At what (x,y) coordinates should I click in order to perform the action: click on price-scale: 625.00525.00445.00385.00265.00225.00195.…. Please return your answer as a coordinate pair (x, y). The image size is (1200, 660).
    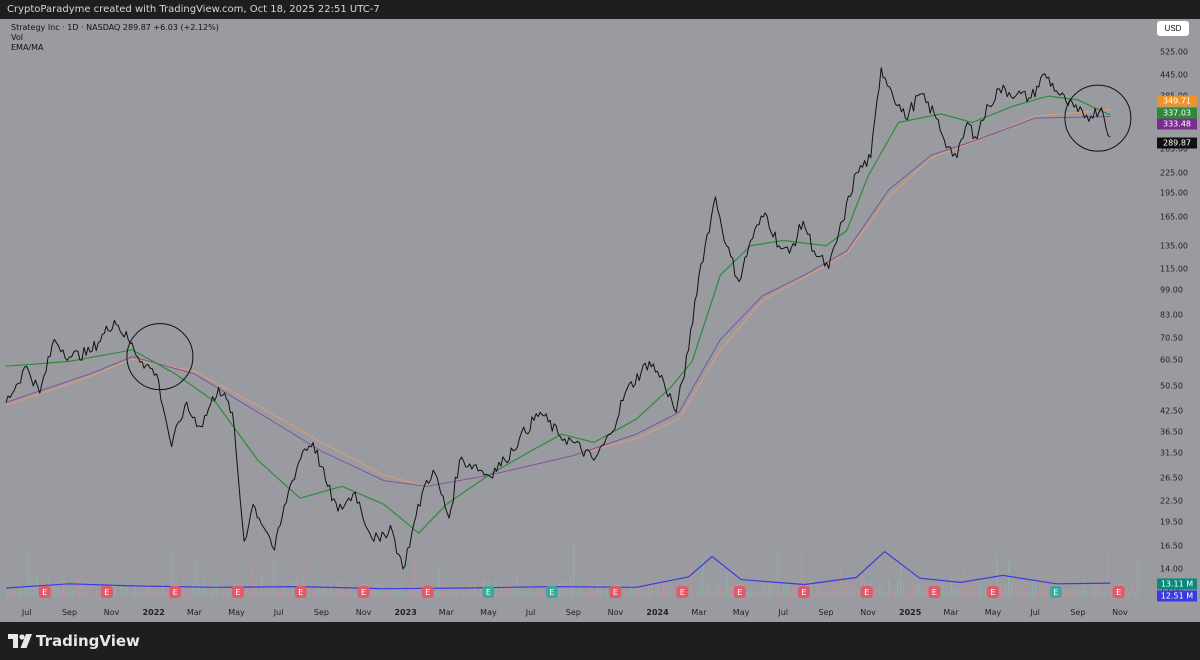
    Looking at the image, I should click on (1173, 310).